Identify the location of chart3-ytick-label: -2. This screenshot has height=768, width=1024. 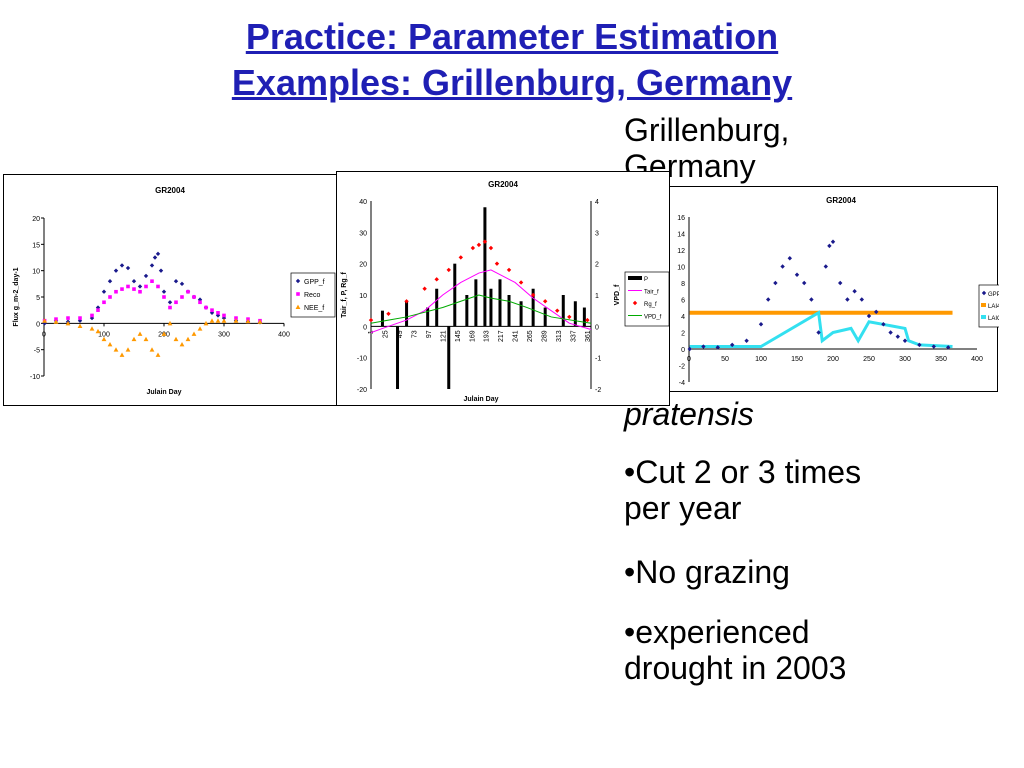
(682, 367).